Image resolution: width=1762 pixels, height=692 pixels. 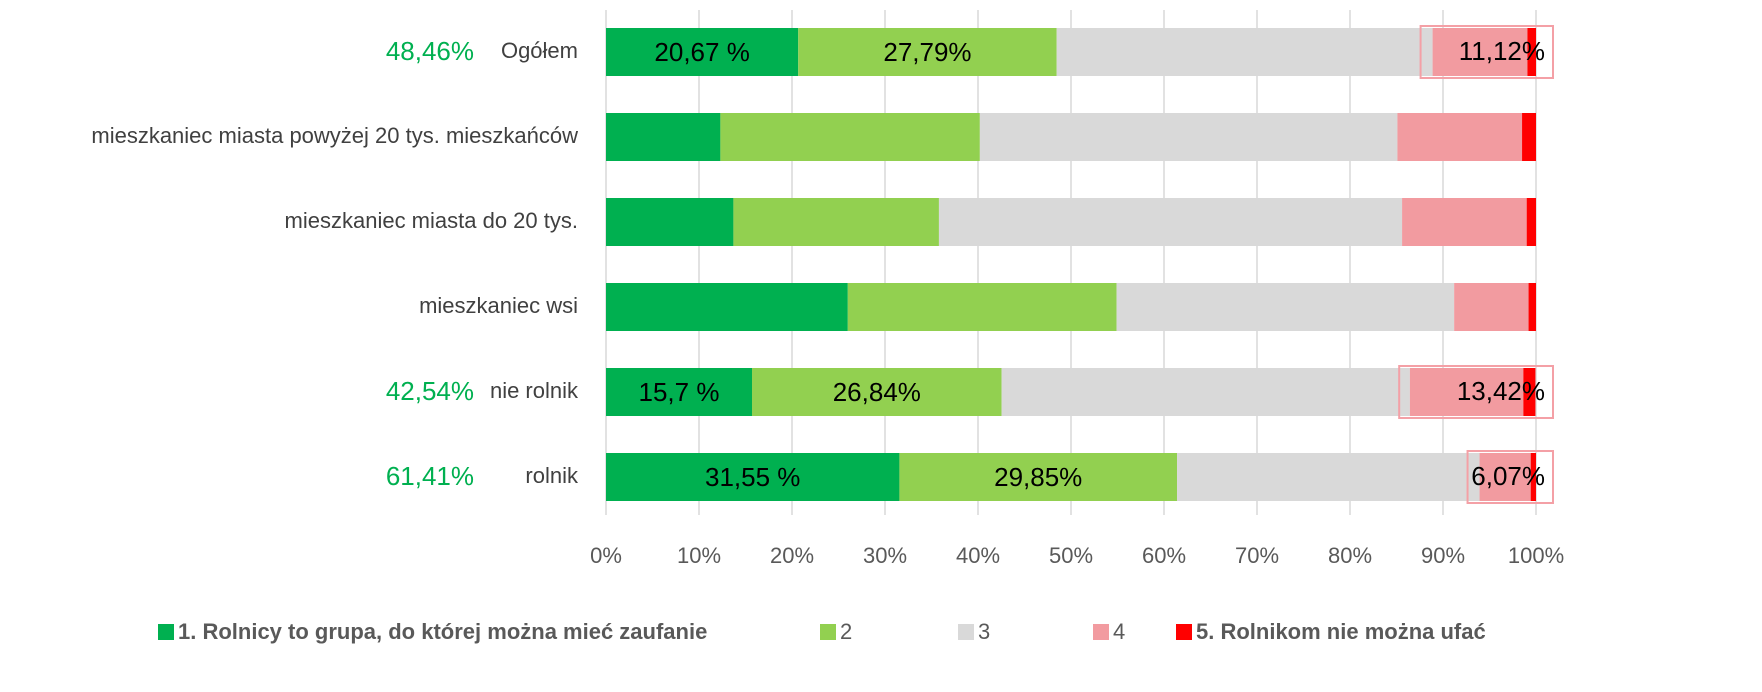 What do you see at coordinates (699, 555) in the screenshot?
I see `x-tick-label: 10%` at bounding box center [699, 555].